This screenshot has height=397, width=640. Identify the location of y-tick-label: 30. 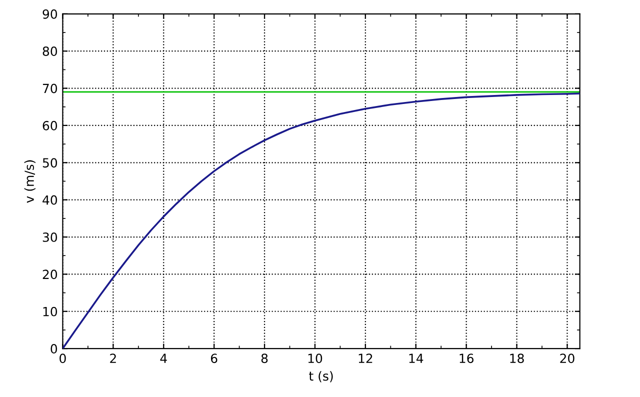
(50, 237).